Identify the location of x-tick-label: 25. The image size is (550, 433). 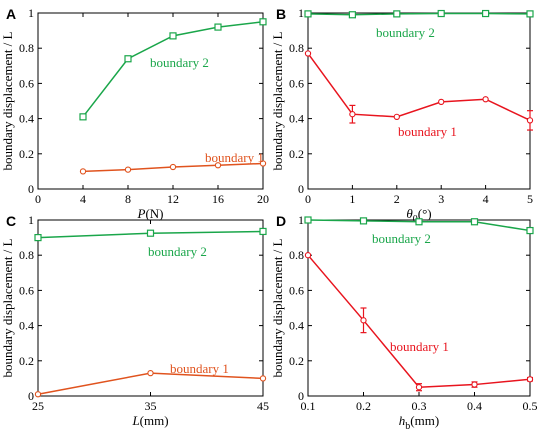
(38, 406).